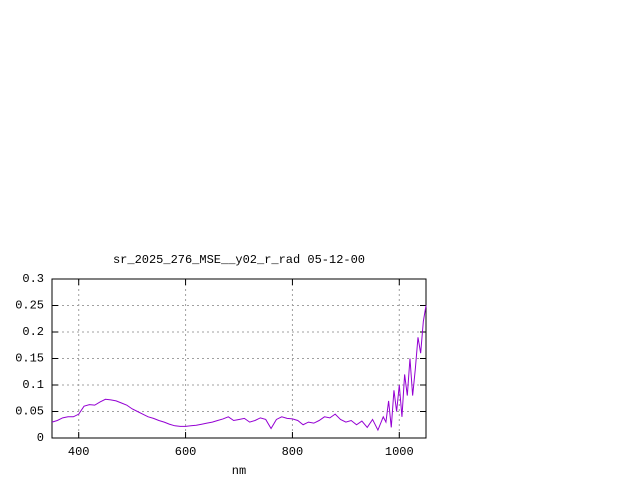  I want to click on x-tick-label: 400, so click(79, 452).